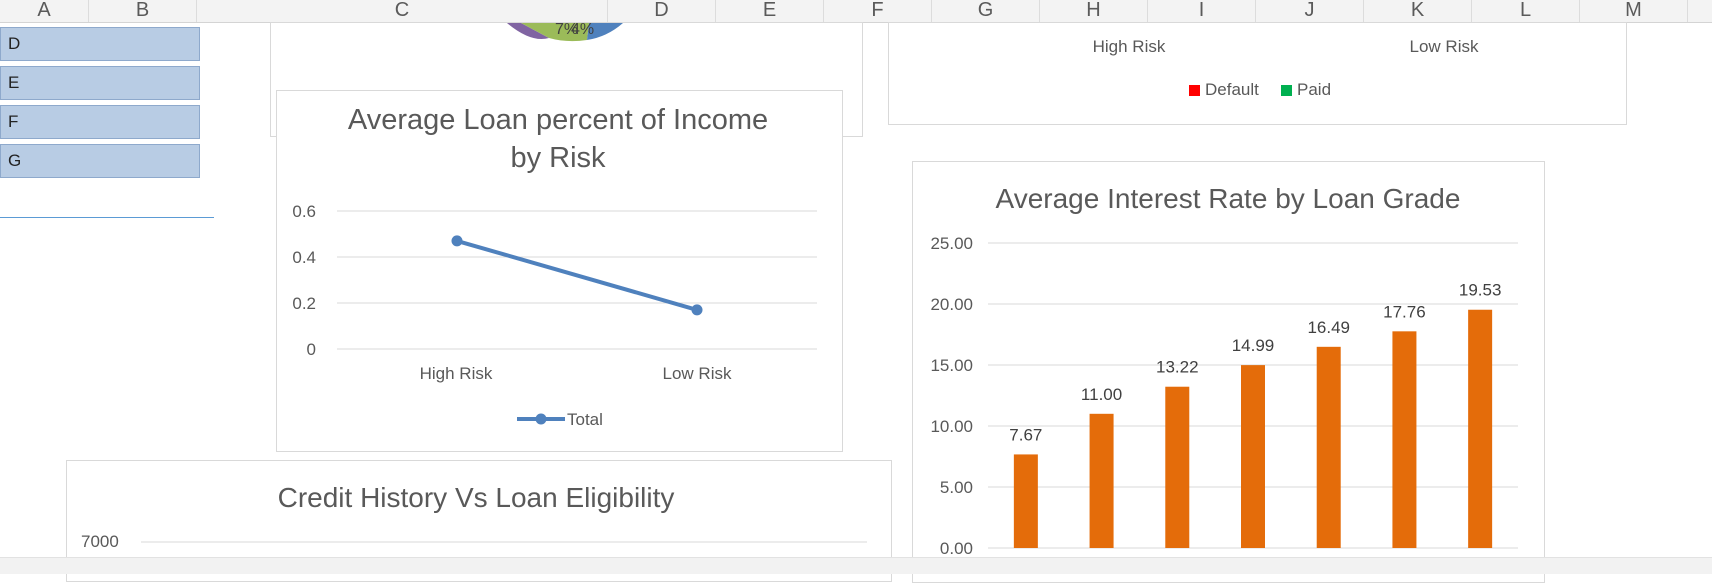  What do you see at coordinates (856, 565) in the screenshot?
I see `bottom-scroll-area` at bounding box center [856, 565].